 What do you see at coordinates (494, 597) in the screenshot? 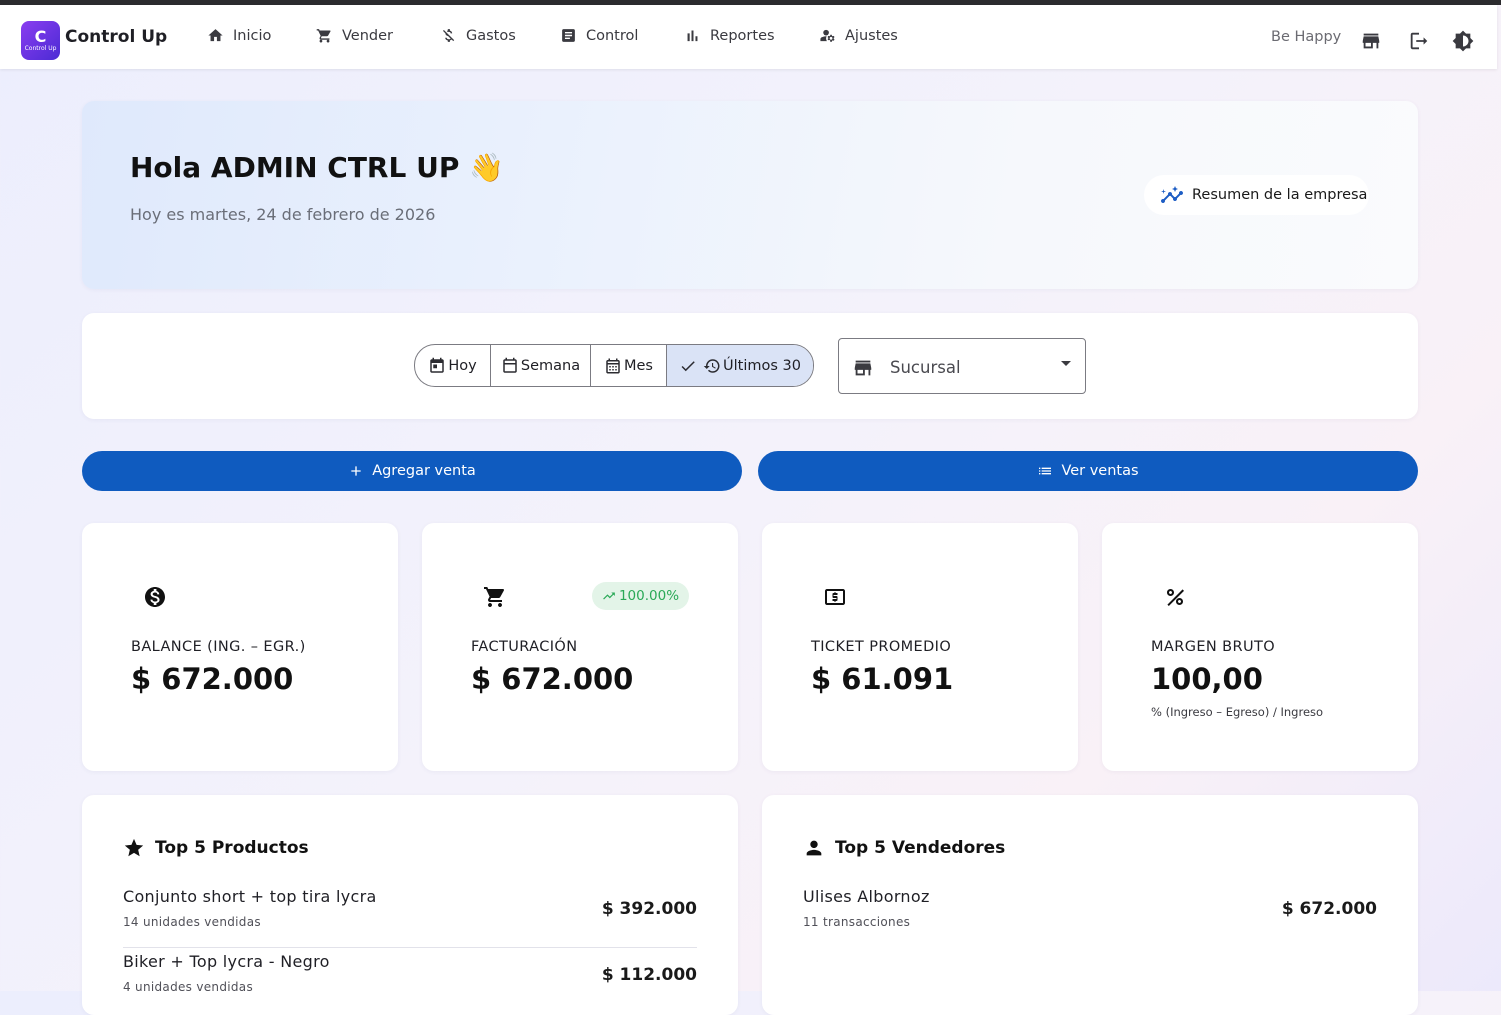
I see `cart-icon` at bounding box center [494, 597].